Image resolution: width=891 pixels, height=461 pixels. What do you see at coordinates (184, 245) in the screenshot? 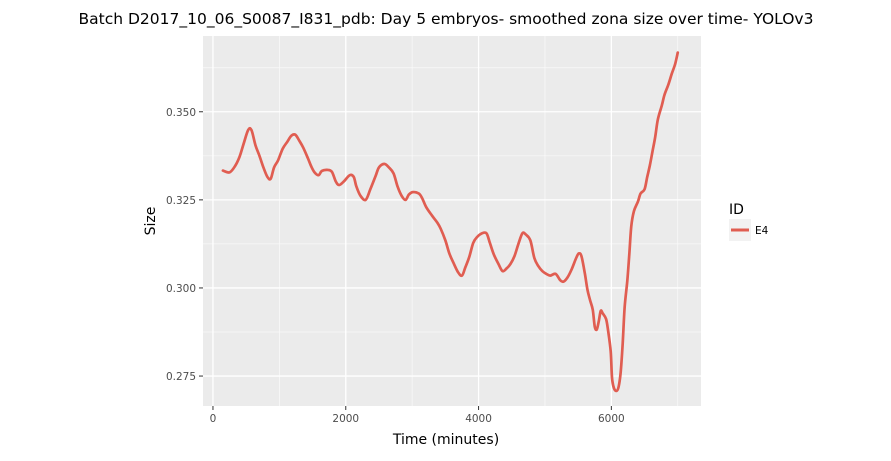
I see `y-axis: 0.275 0.300 0.325 0.350` at bounding box center [184, 245].